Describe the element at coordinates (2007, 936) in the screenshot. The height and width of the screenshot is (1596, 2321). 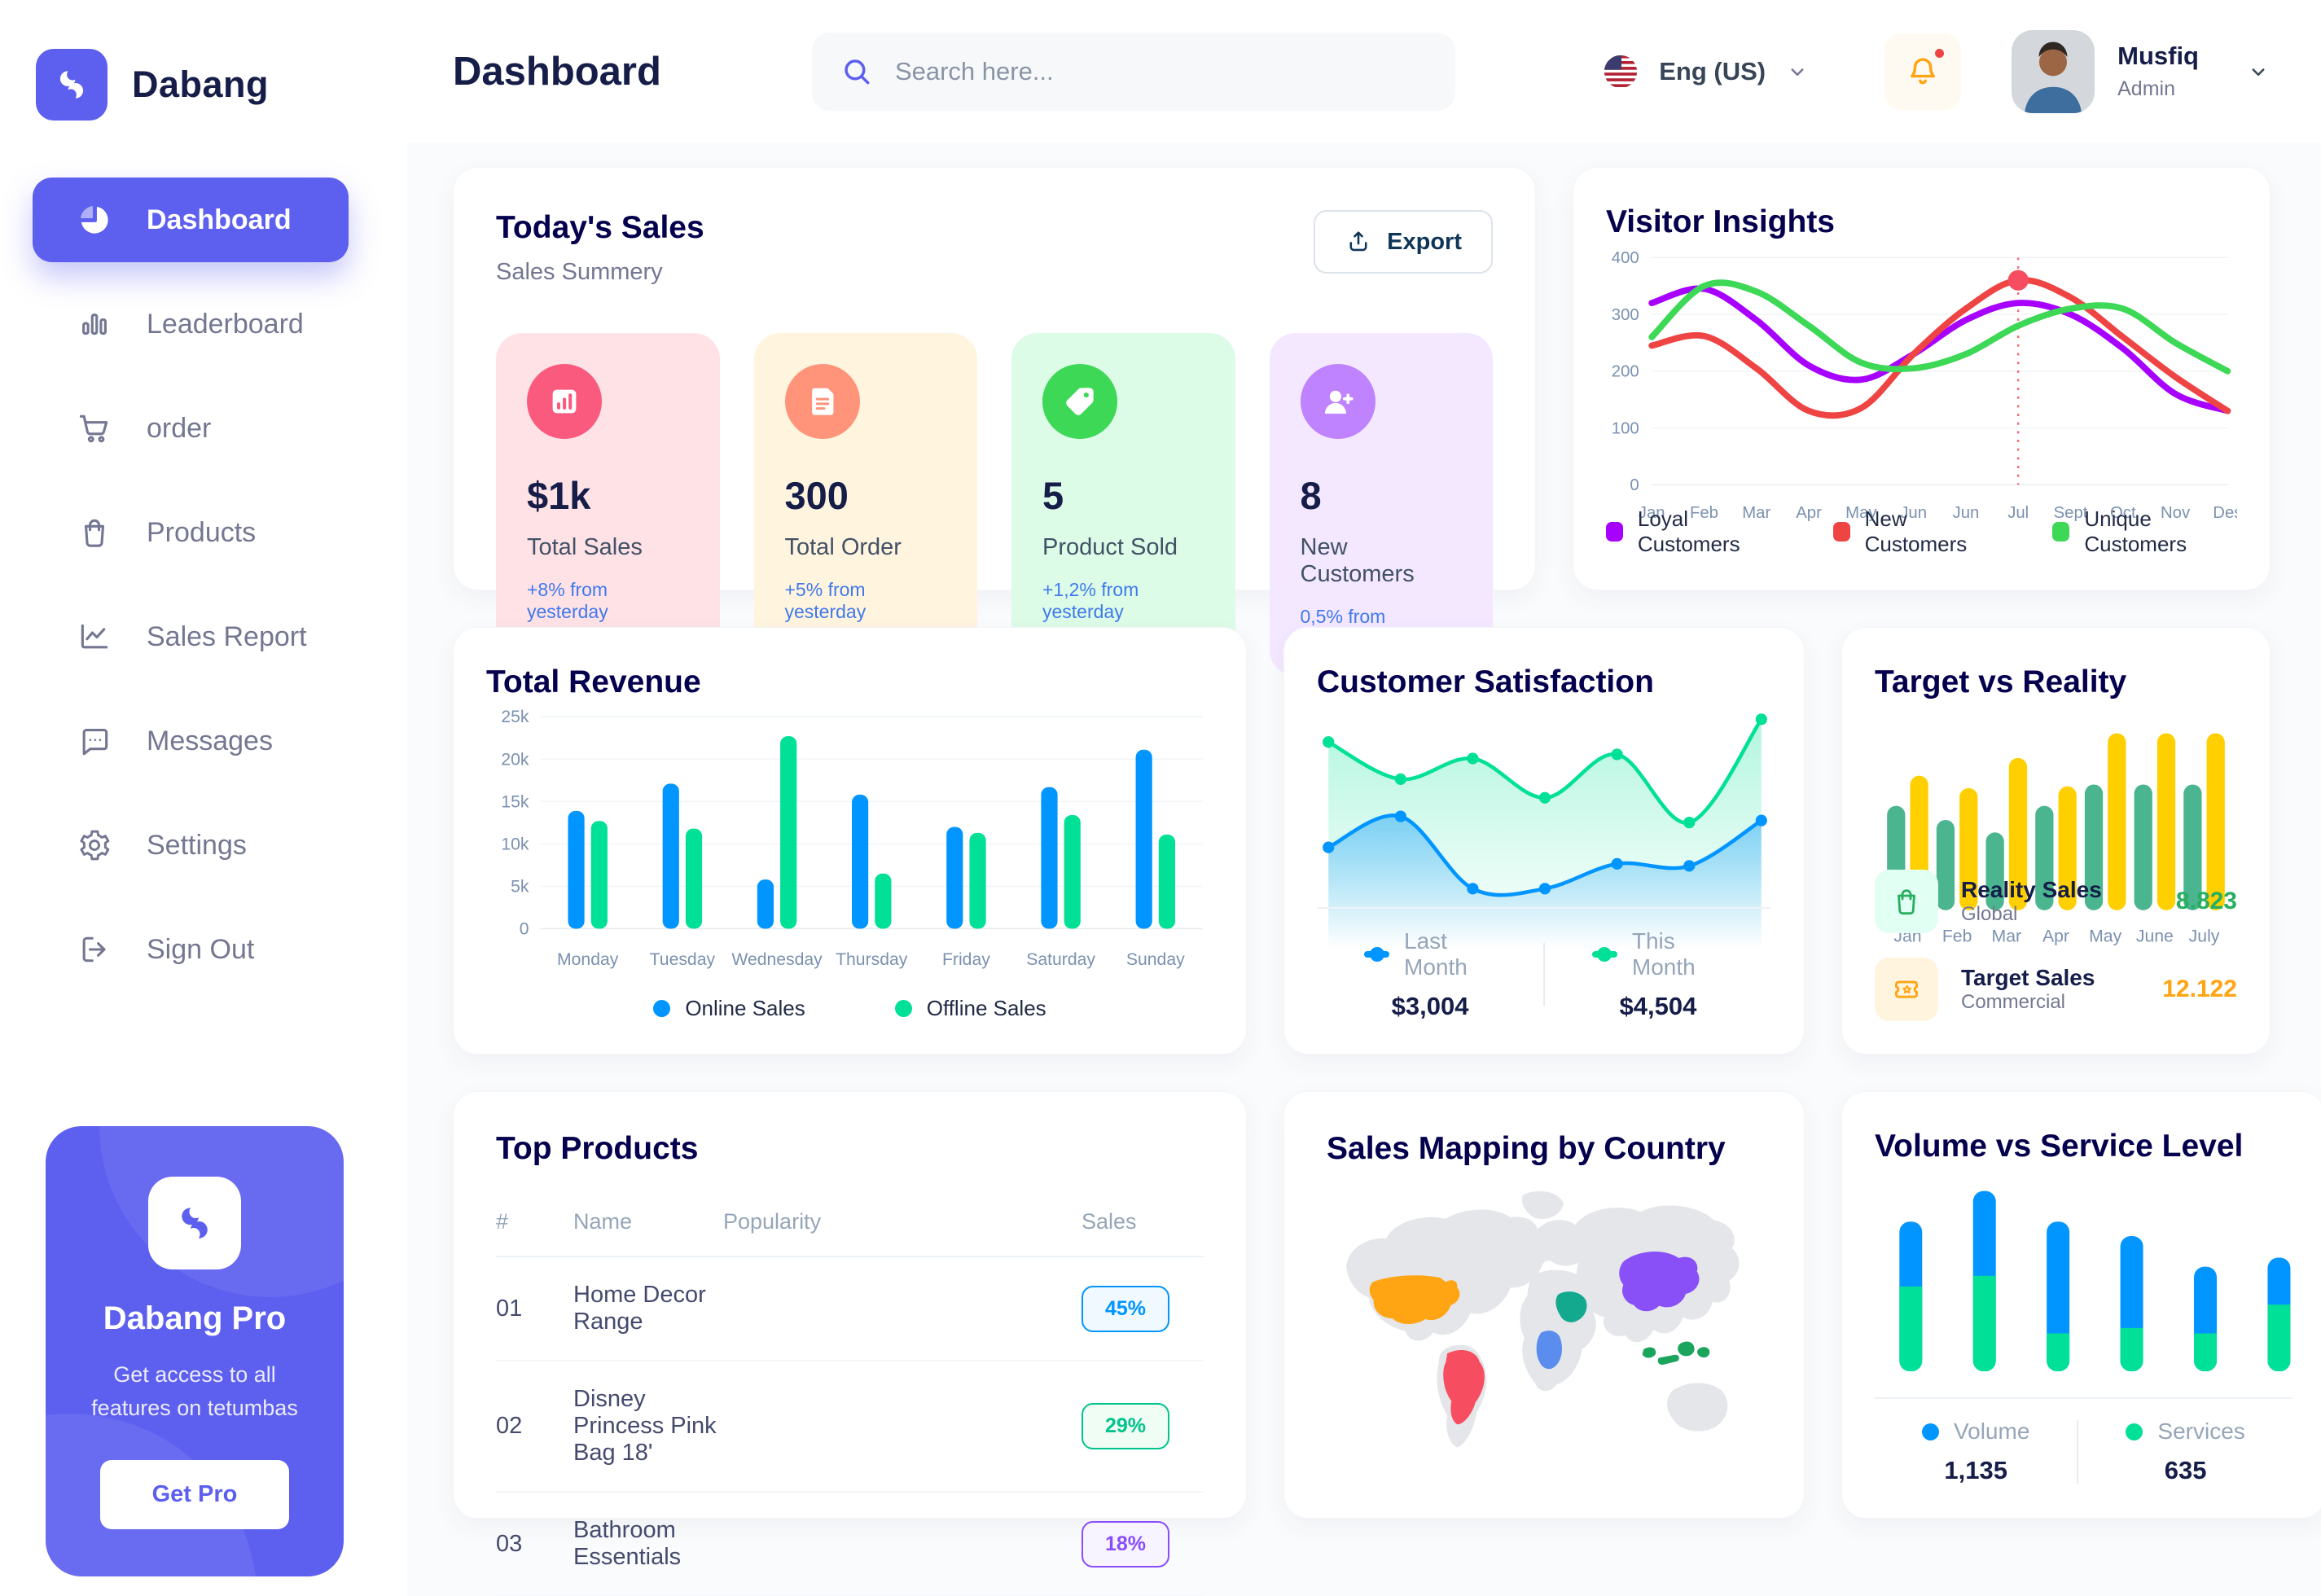
I see `svg-text: Mar` at that location.